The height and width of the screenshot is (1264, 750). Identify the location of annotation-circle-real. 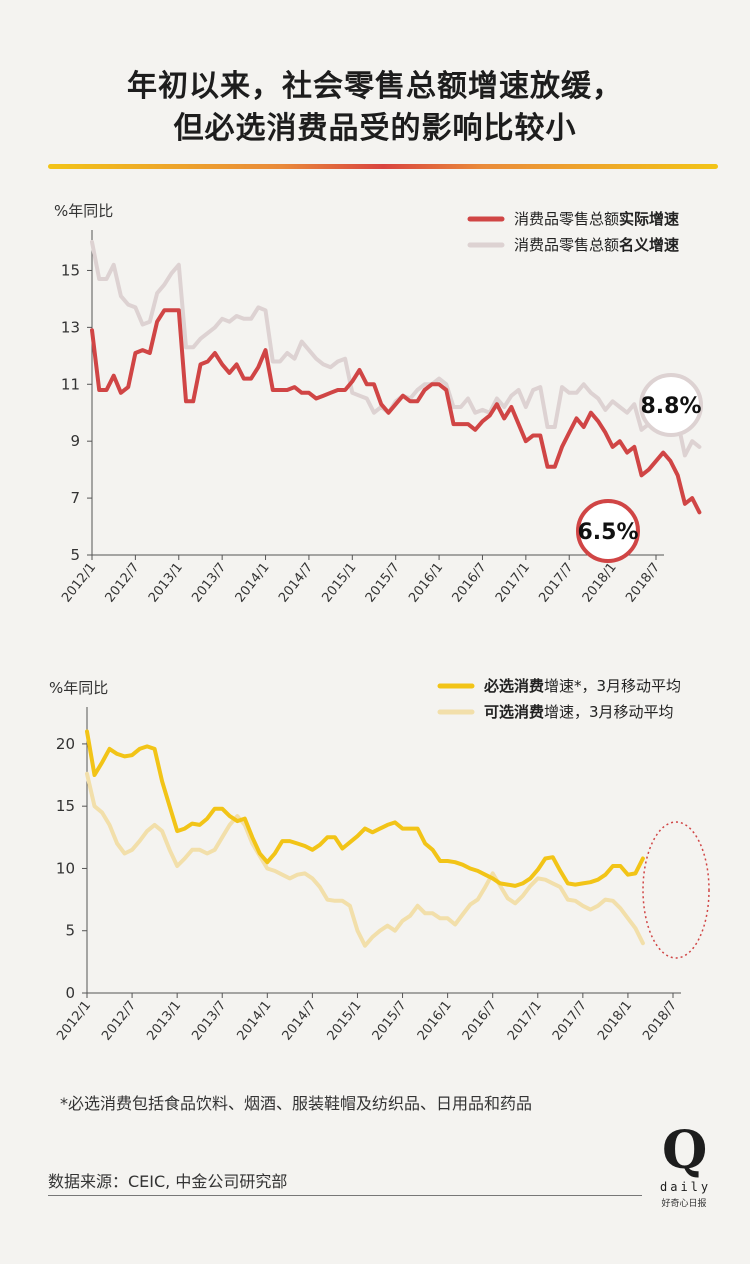
(608, 531).